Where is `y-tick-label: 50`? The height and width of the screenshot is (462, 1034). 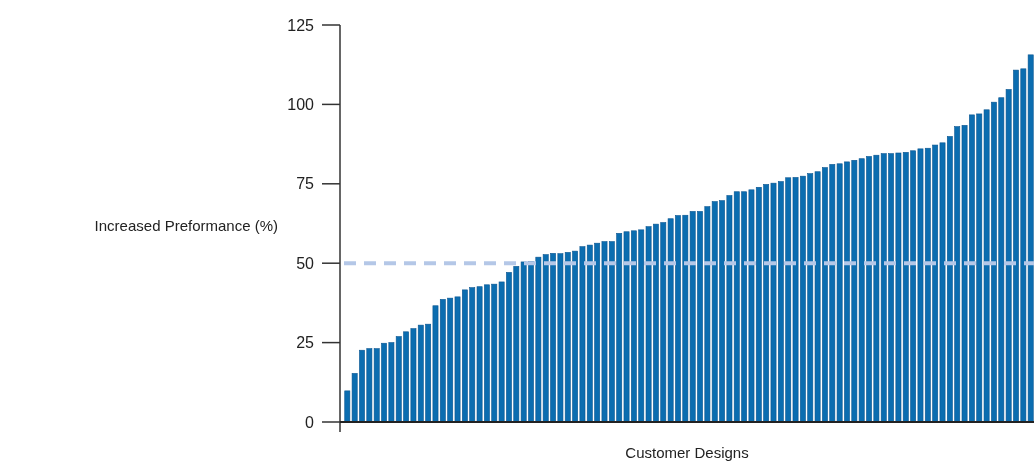
y-tick-label: 50 is located at coordinates (305, 263).